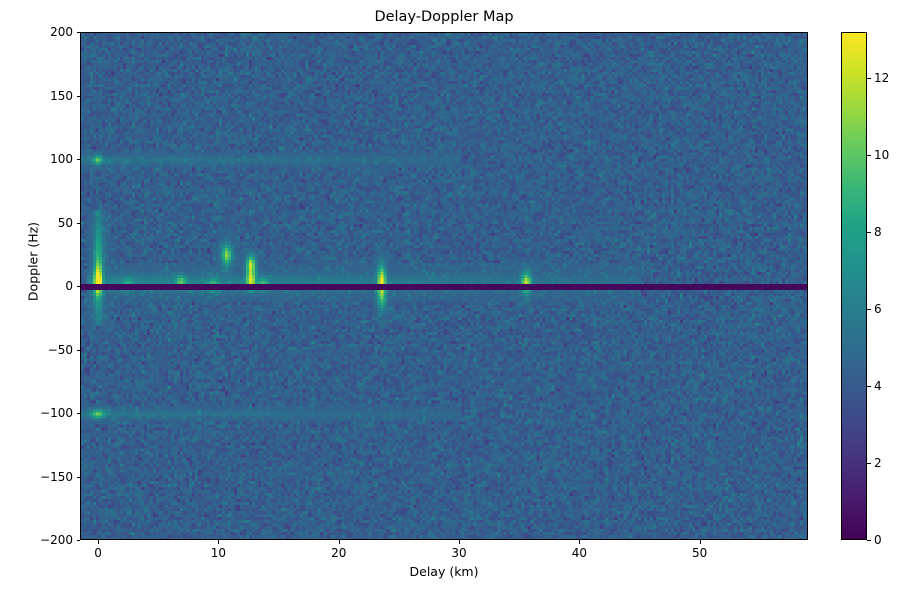 Image resolution: width=907 pixels, height=590 pixels. What do you see at coordinates (444, 571) in the screenshot?
I see `x-axis-label: Delay (km)` at bounding box center [444, 571].